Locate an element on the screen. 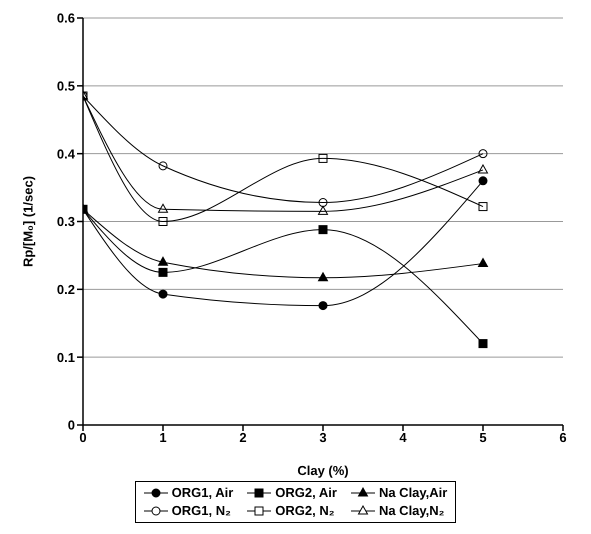 This screenshot has width=591, height=534. legend-label: ORG1, Air is located at coordinates (203, 493).